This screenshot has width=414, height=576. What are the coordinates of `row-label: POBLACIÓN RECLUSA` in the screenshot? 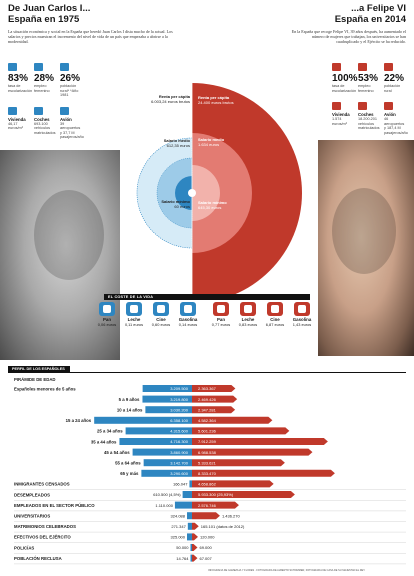 It's located at (38, 558).